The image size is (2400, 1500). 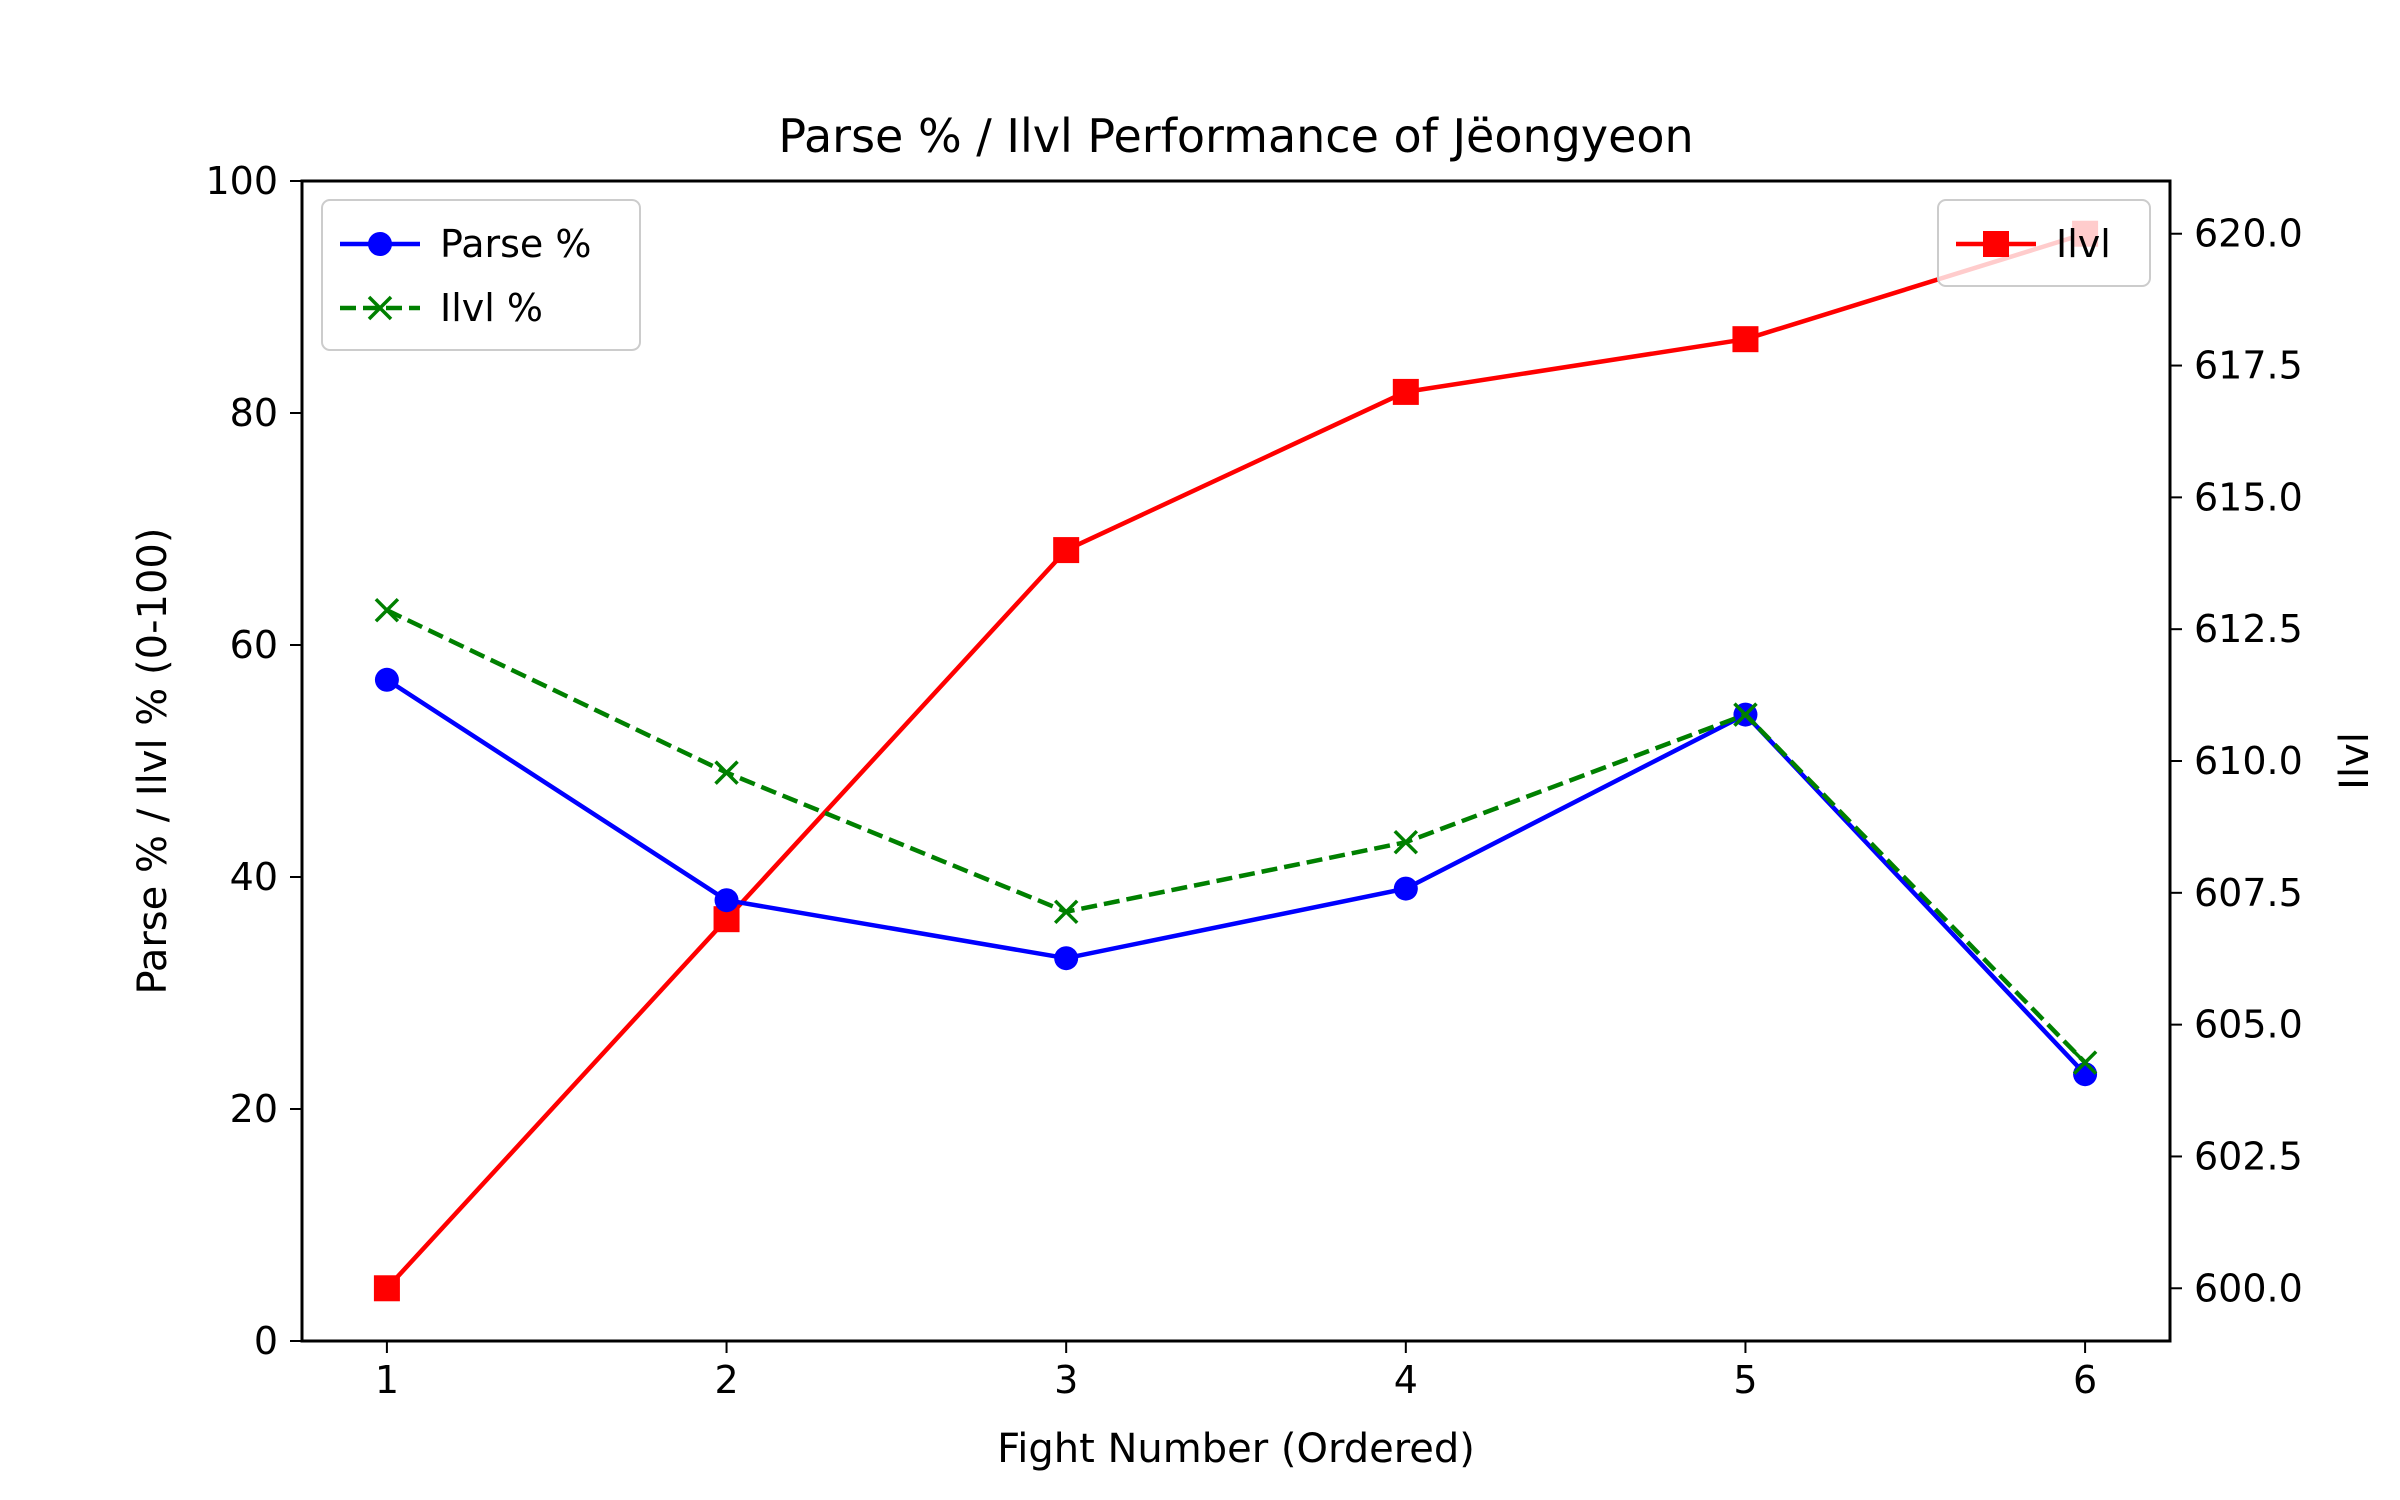 I want to click on x-axis-ticks: 1 2 3 4 5 6, so click(x=1236, y=1371).